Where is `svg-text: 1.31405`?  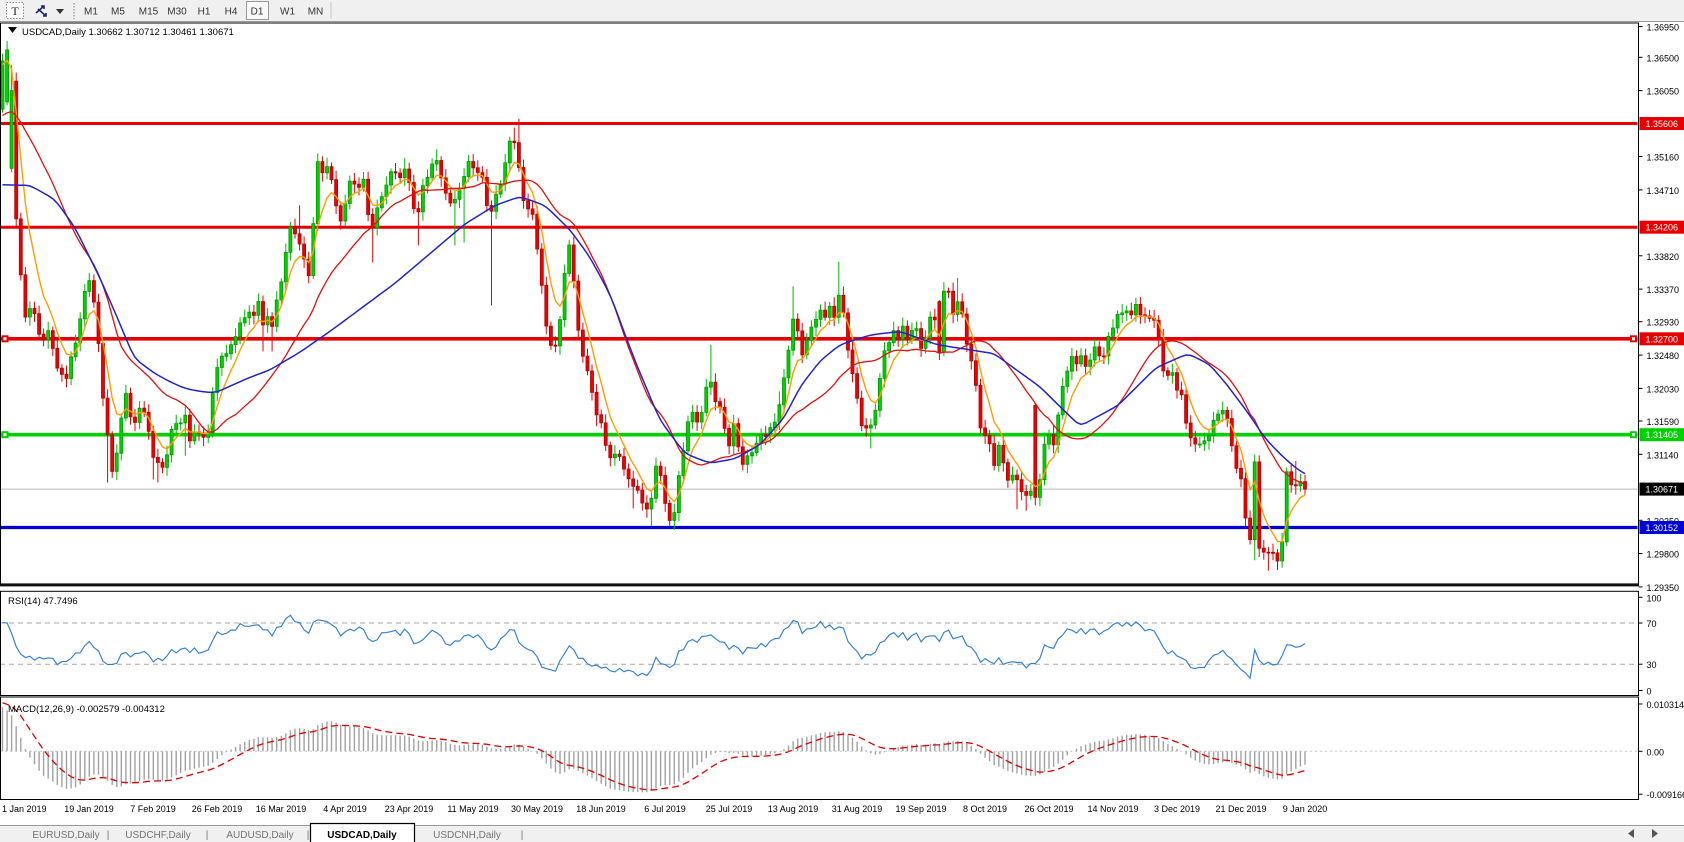 svg-text: 1.31405 is located at coordinates (1662, 435).